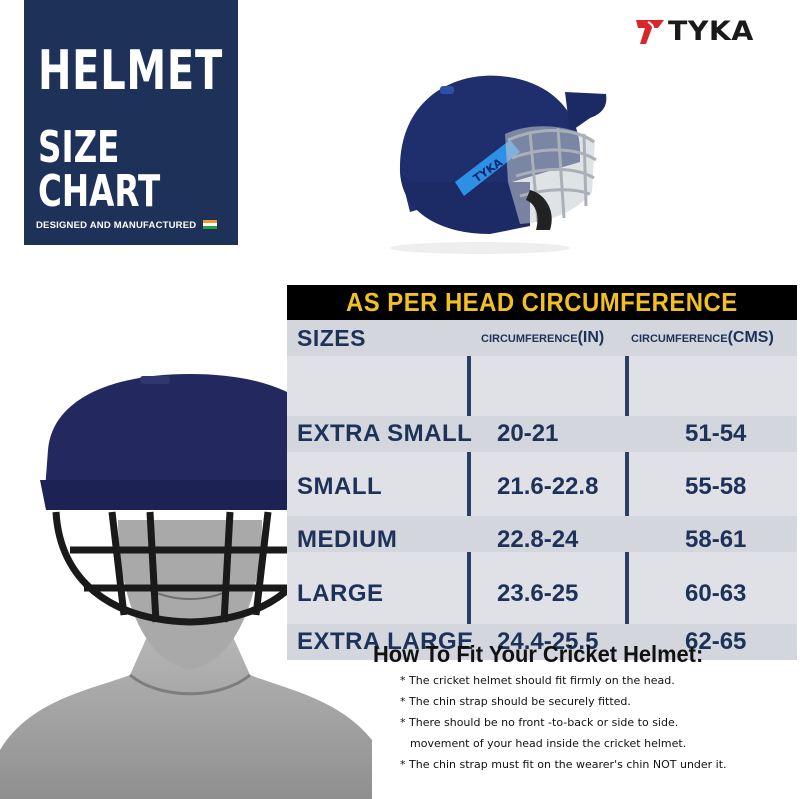 The height and width of the screenshot is (799, 800). I want to click on cm-cell: 62-65, so click(716, 641).